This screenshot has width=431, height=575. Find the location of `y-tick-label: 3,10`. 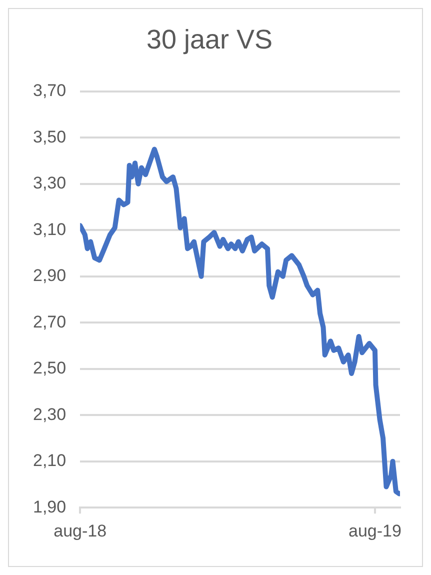

y-tick-label: 3,10 is located at coordinates (49, 229).